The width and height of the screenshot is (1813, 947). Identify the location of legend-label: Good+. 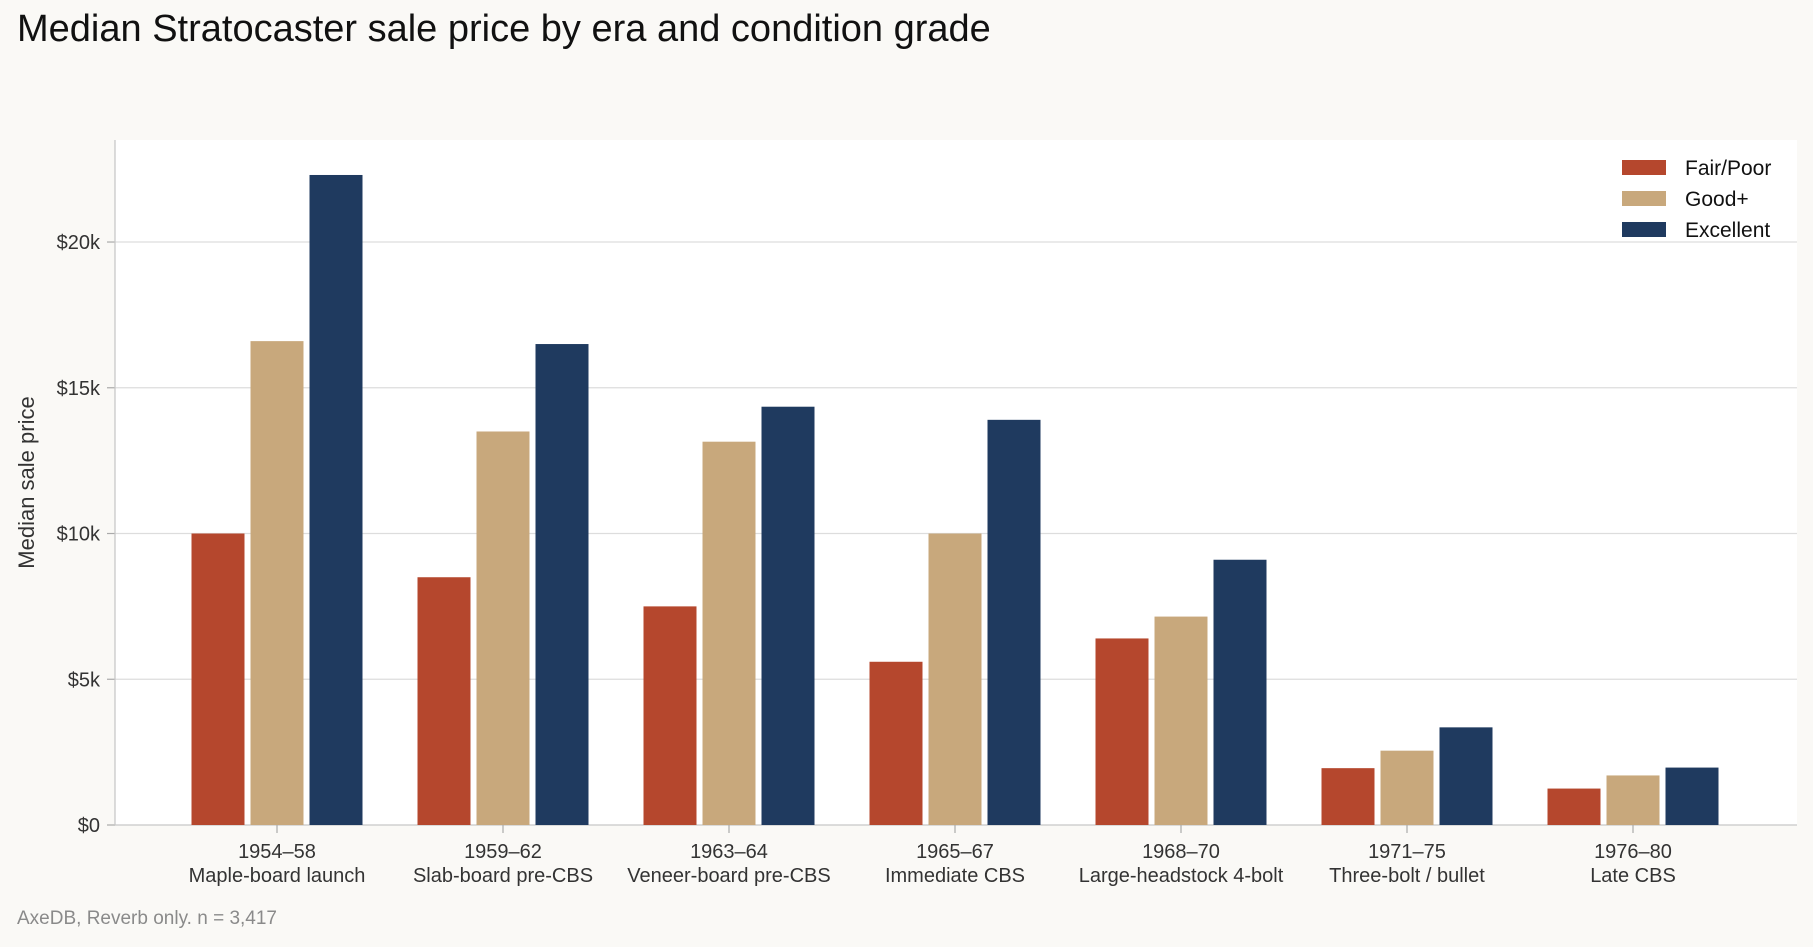
(1717, 199).